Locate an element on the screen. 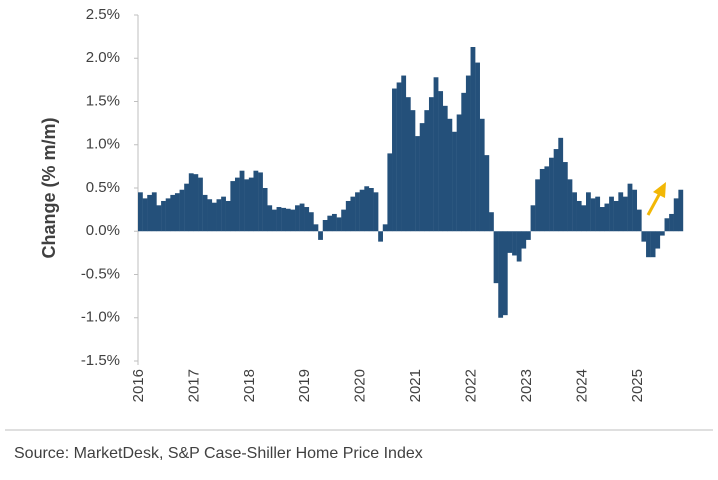 This screenshot has width=718, height=480. x-tick-label: 2022 is located at coordinates (471, 385).